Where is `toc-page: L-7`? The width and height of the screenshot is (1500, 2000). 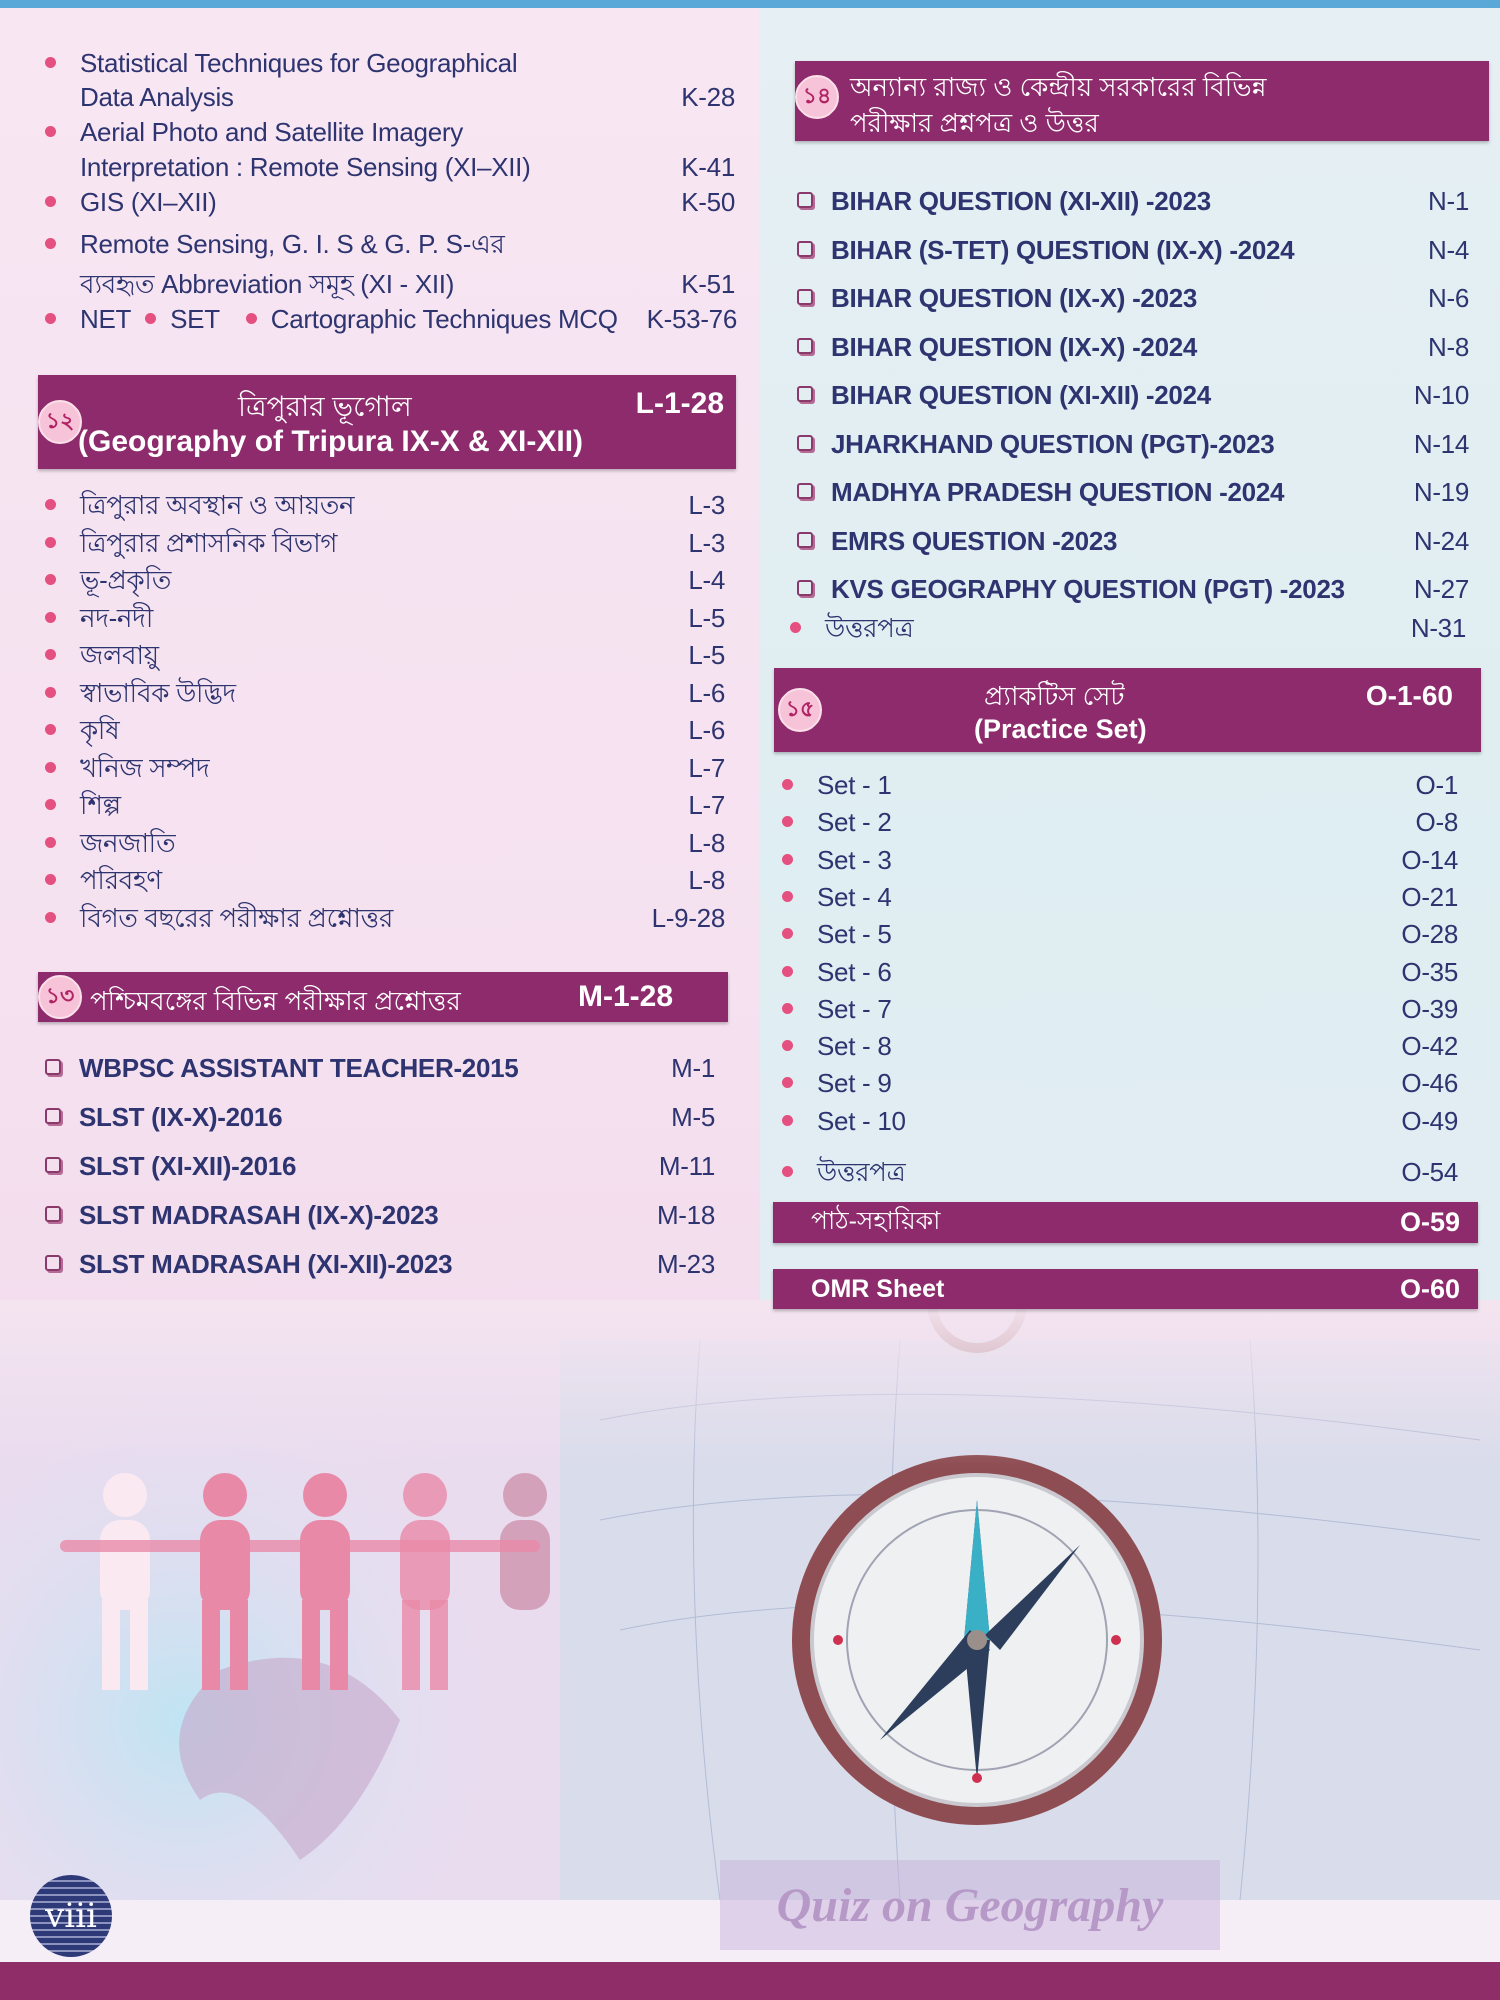 toc-page: L-7 is located at coordinates (706, 767).